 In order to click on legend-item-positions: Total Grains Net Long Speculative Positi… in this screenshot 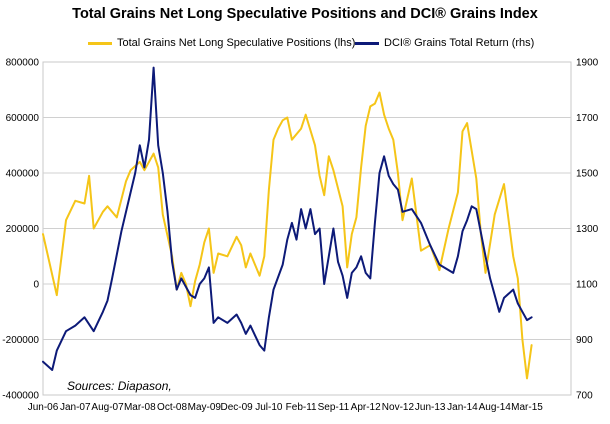, I will do `click(221, 43)`.